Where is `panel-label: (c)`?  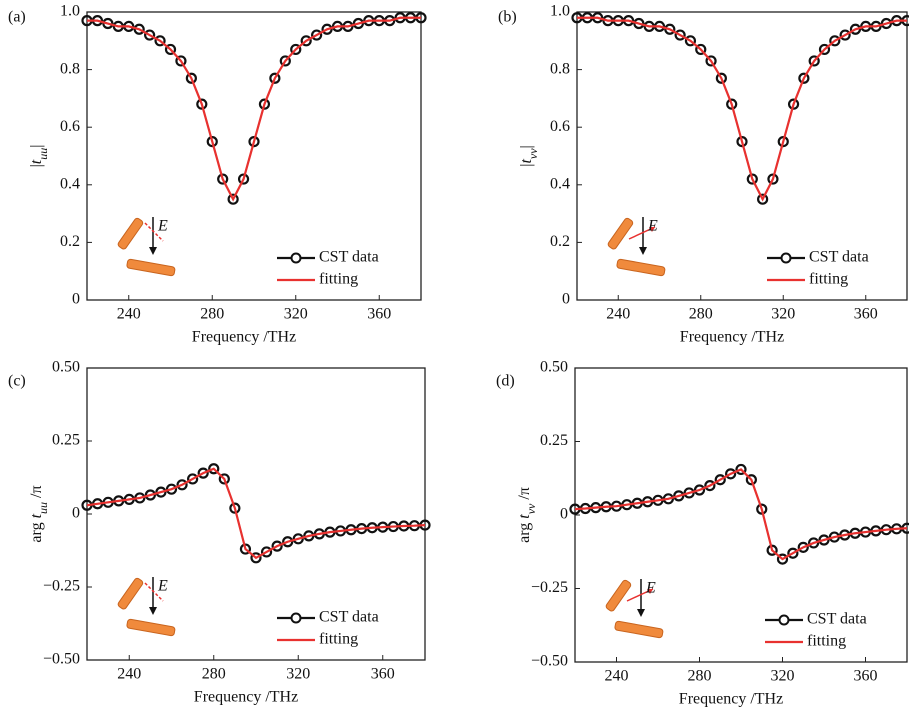
panel-label: (c) is located at coordinates (17, 381).